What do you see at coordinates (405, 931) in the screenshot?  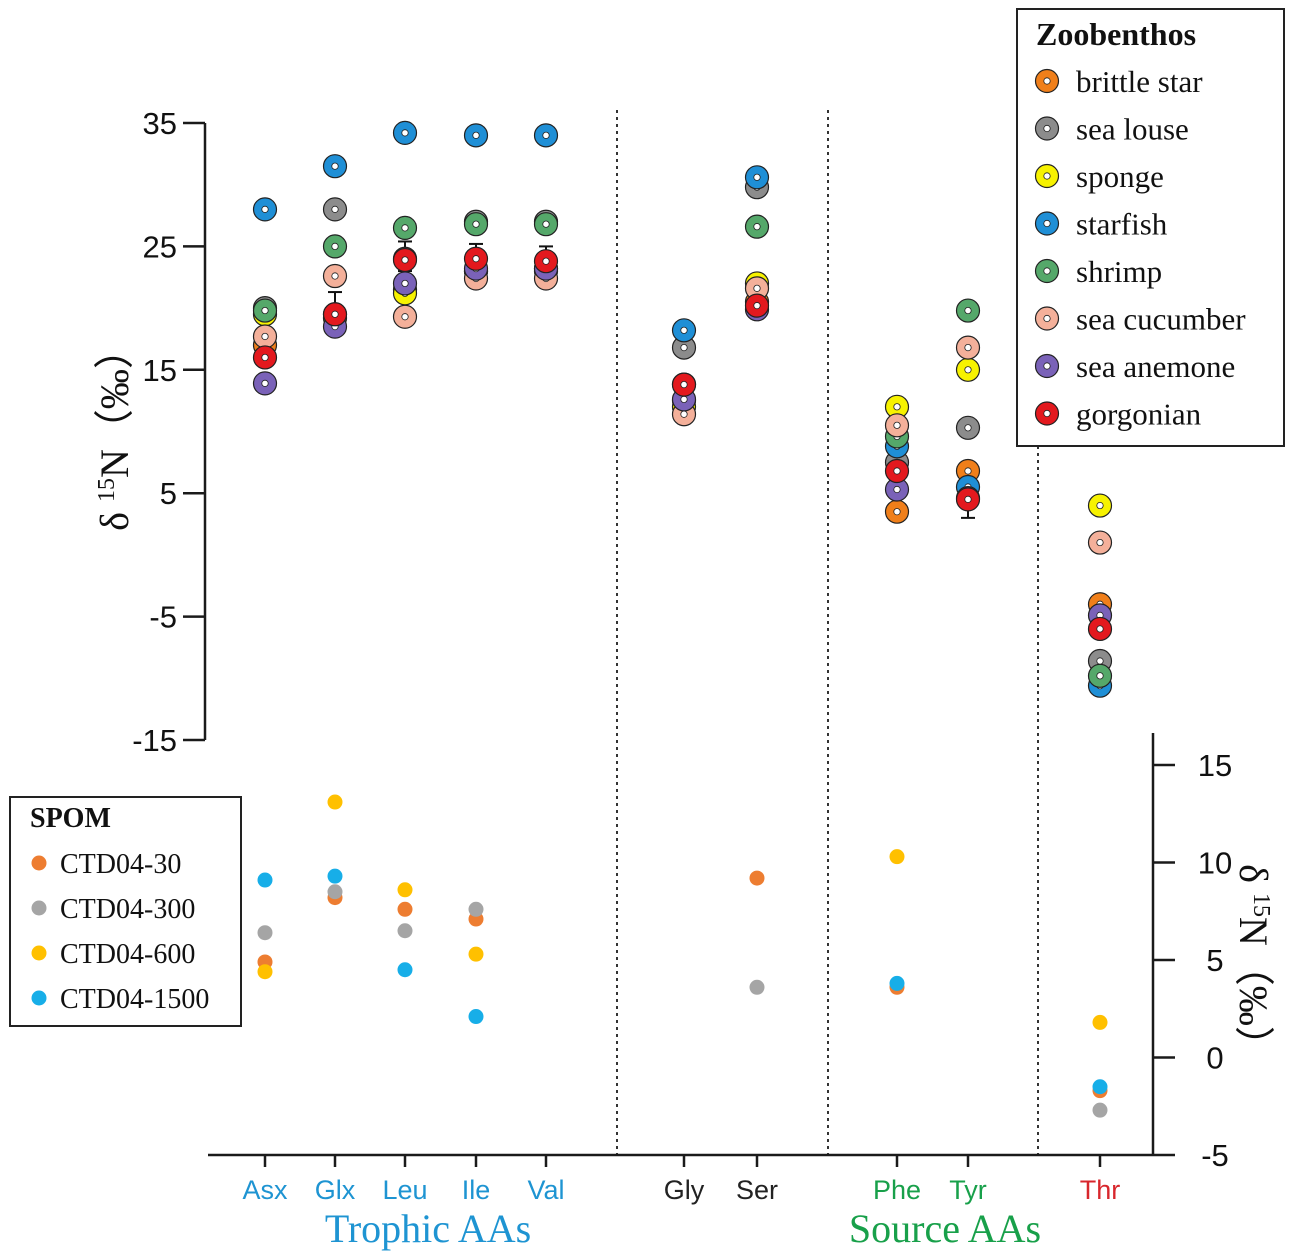 I see `spom-point-ctd04-300-leu` at bounding box center [405, 931].